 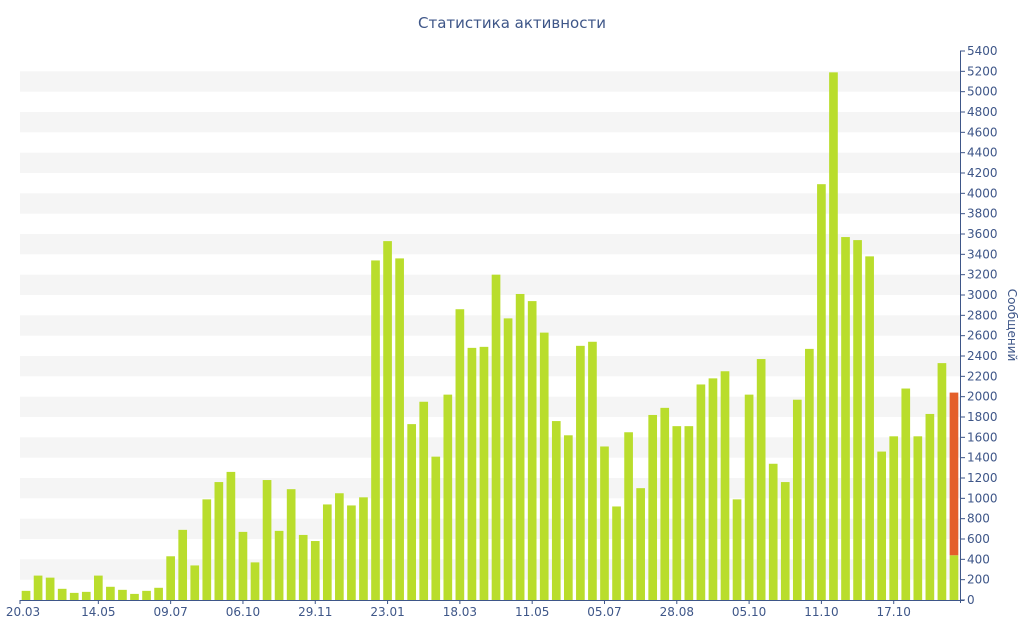 I want to click on y-tick-label: 200, so click(x=978, y=580).